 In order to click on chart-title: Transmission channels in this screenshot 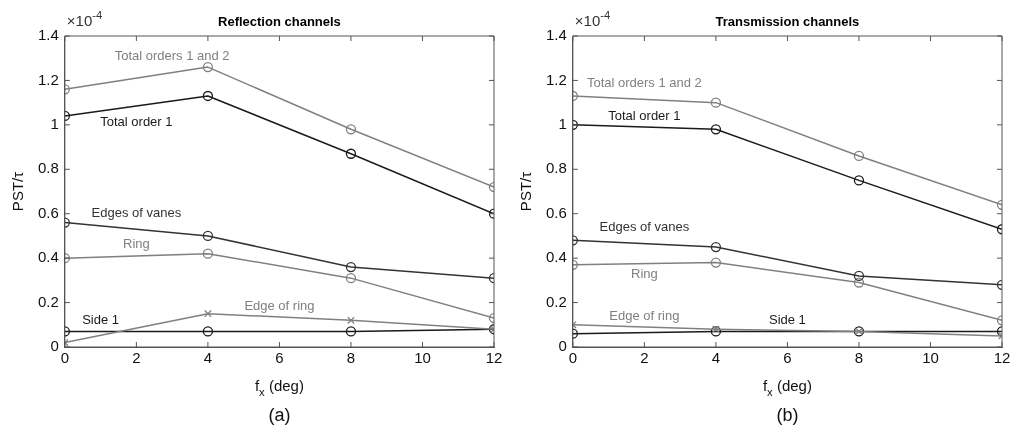, I will do `click(787, 21)`.